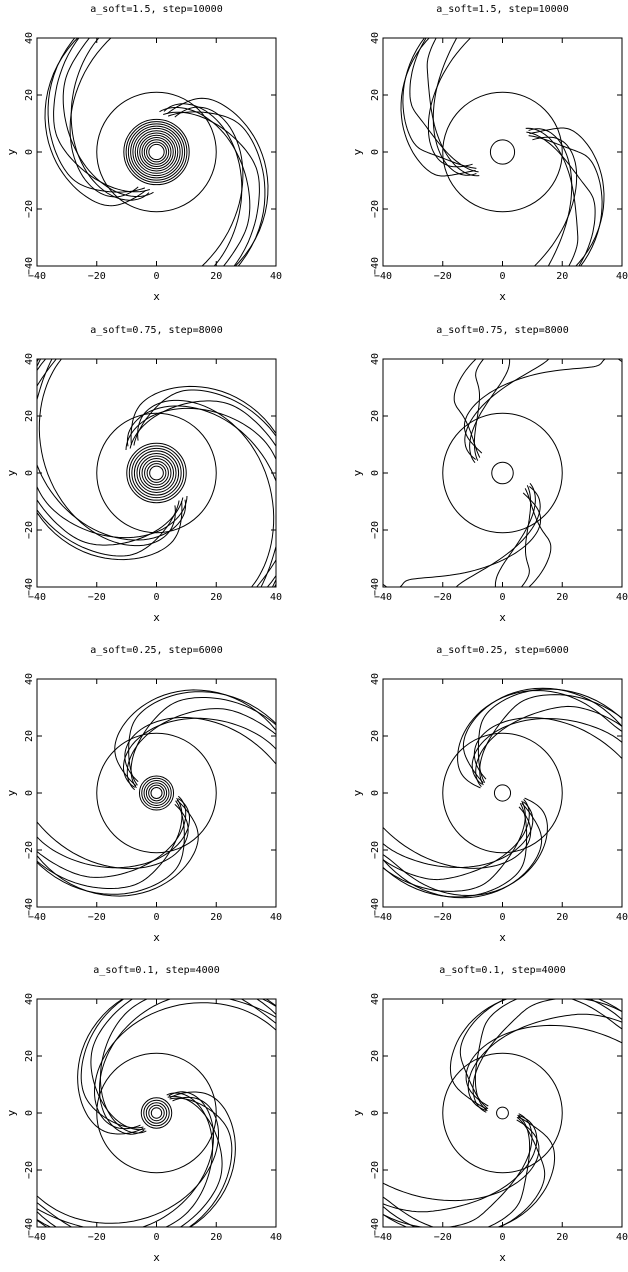  I want to click on panel-title: a_soft=0.25, step=6000, so click(156, 650).